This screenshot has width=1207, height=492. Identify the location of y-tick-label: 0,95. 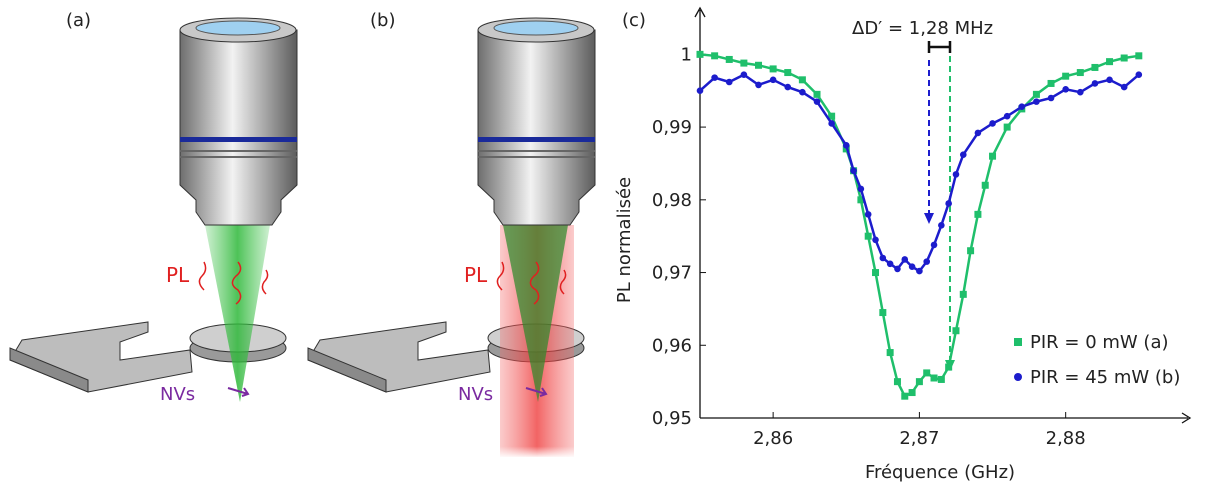
(672, 418).